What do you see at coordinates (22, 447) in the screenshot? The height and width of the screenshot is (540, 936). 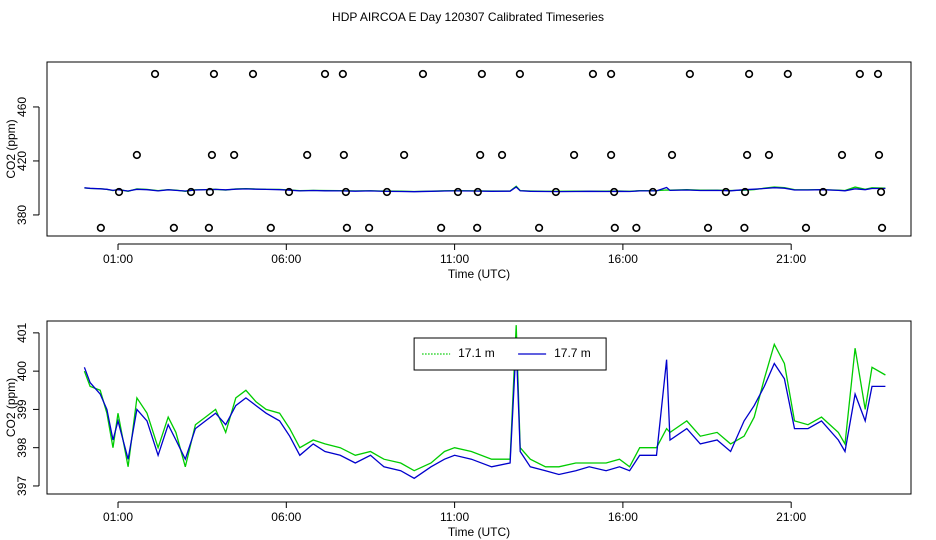 I see `y-tick-label: 398` at bounding box center [22, 447].